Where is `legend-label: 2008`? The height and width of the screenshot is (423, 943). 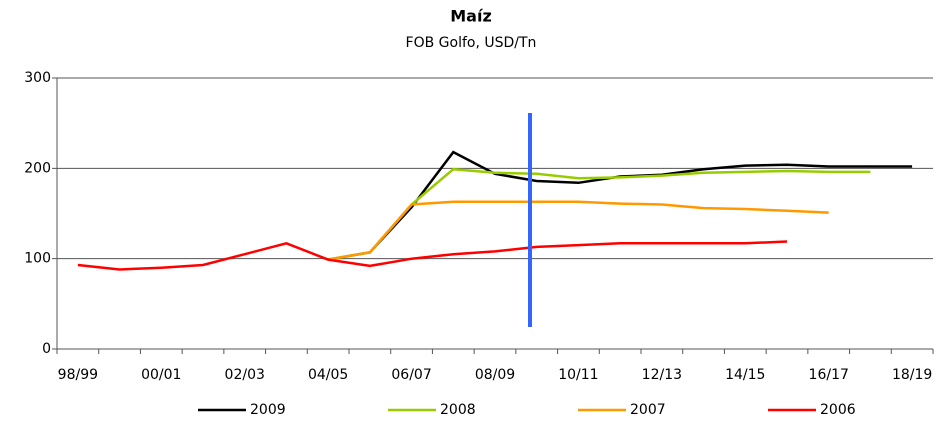
legend-label: 2008 is located at coordinates (458, 410).